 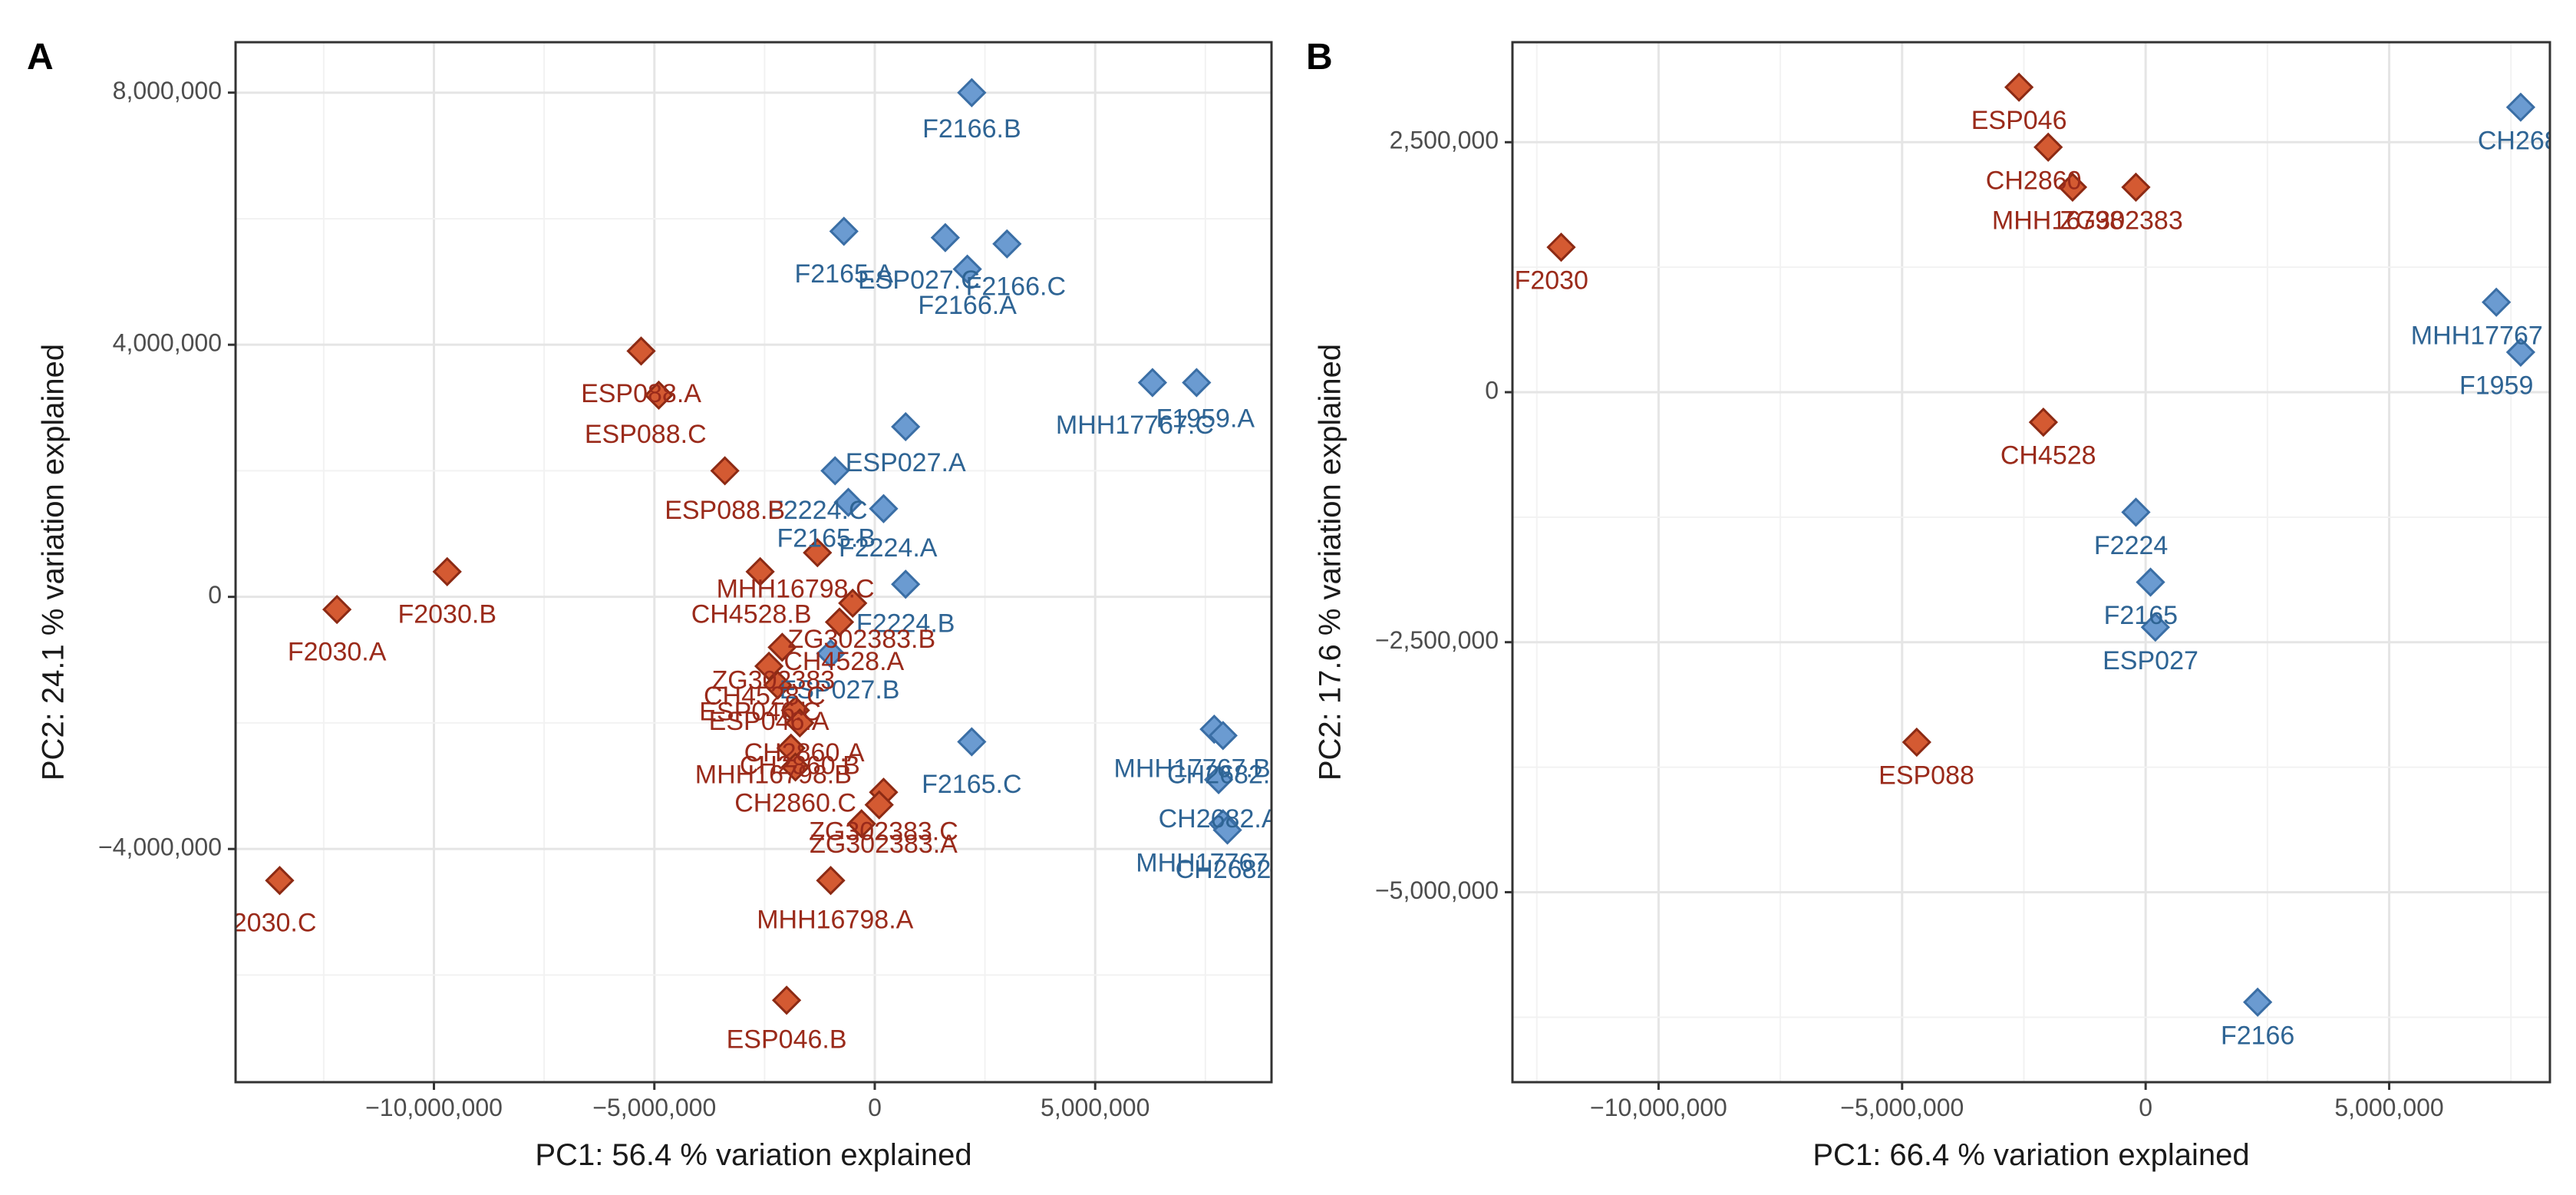 What do you see at coordinates (905, 624) in the screenshot?
I see `point-label: F2224.B` at bounding box center [905, 624].